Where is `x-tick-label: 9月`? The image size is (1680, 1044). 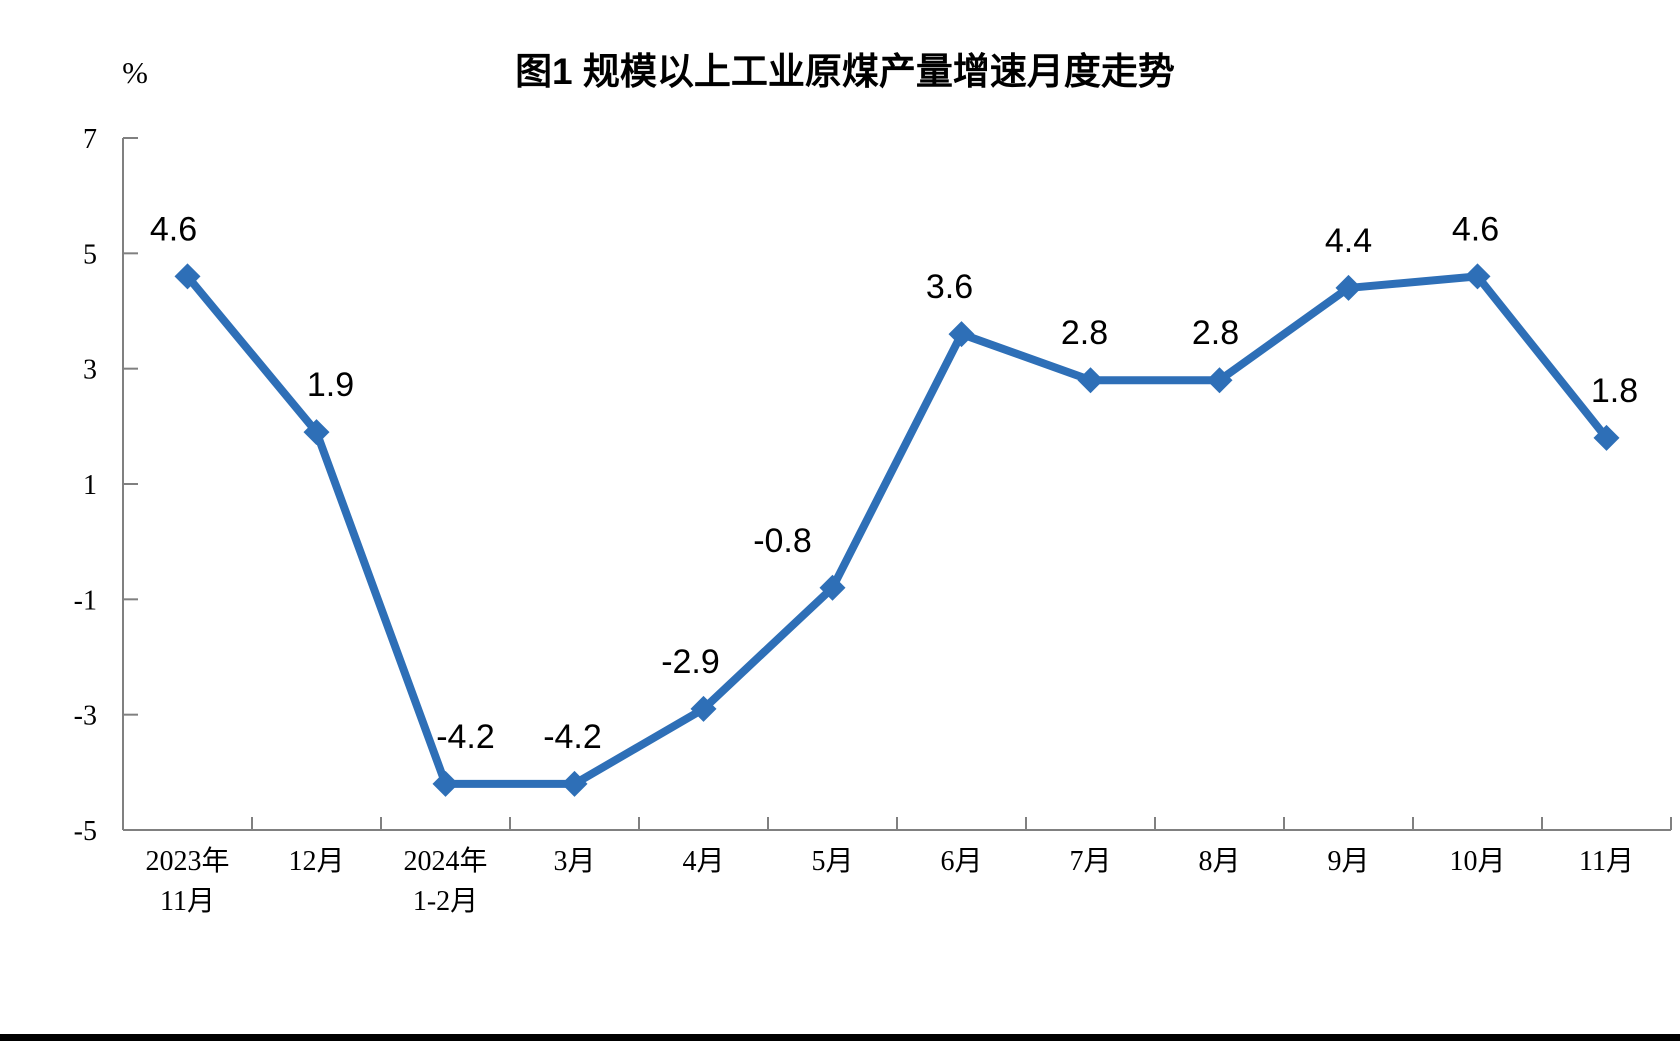 x-tick-label: 9月 is located at coordinates (1348, 861).